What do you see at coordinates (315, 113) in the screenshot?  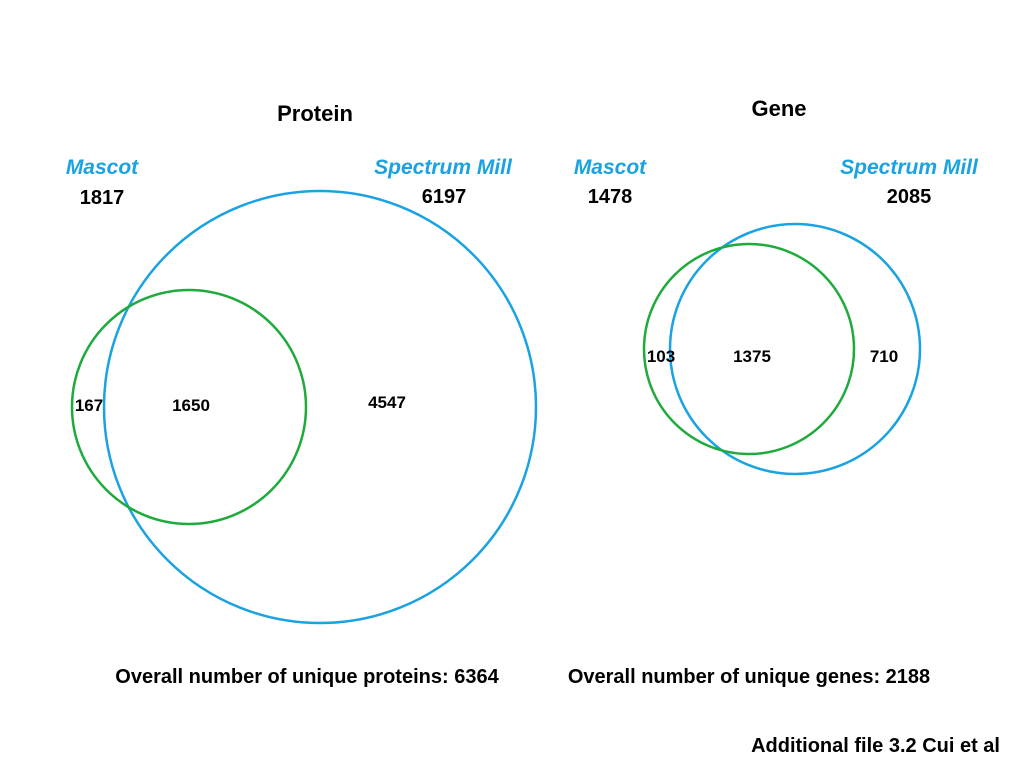 I see `protein-title: Protein` at bounding box center [315, 113].